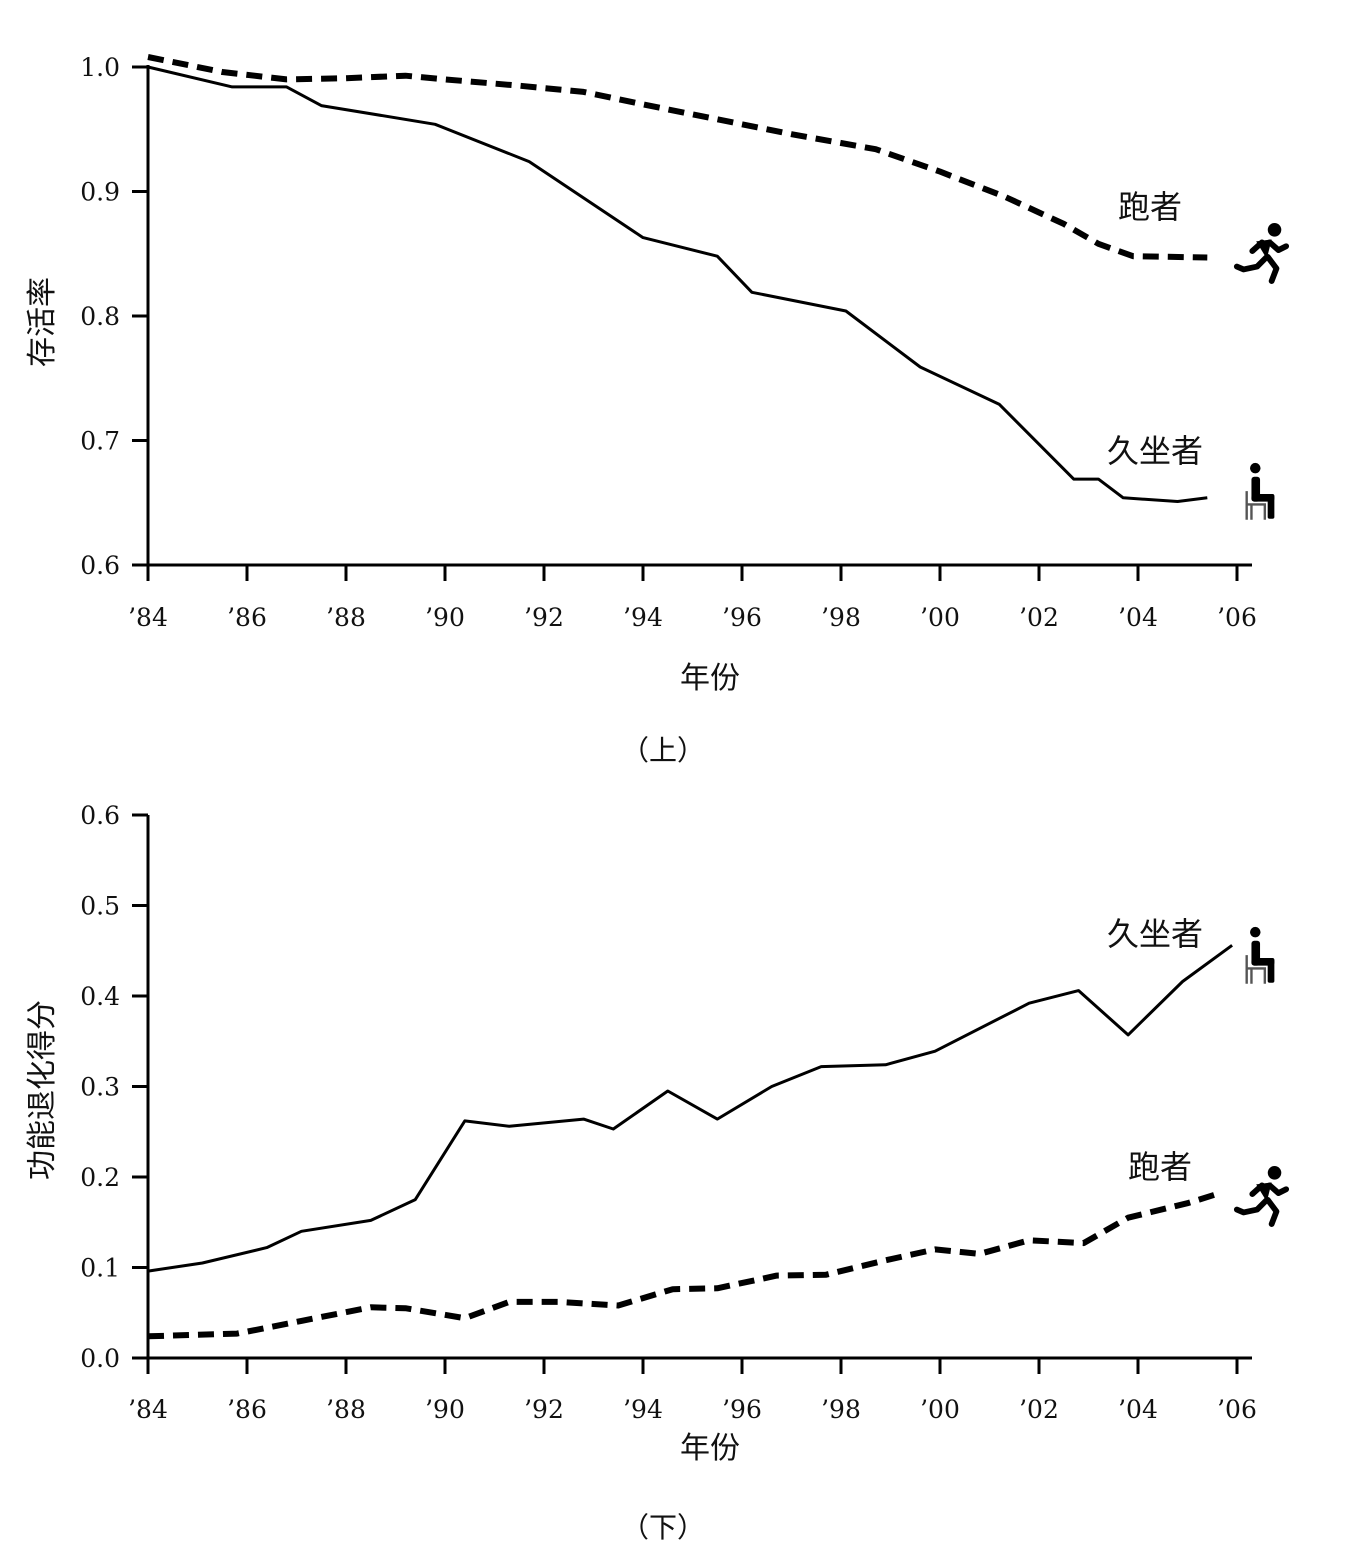  Describe the element at coordinates (42, 1090) in the screenshot. I see `y-axis-title: 功能退化得分` at that location.